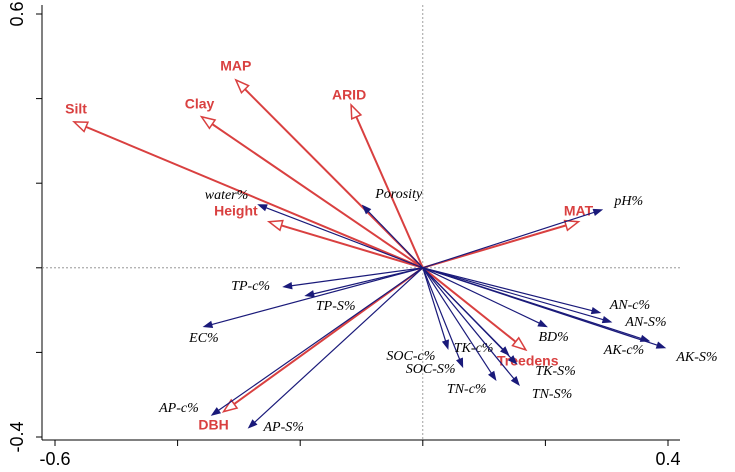 This screenshot has width=735, height=472. What do you see at coordinates (236, 210) in the screenshot?
I see `environment-label: Height` at bounding box center [236, 210].